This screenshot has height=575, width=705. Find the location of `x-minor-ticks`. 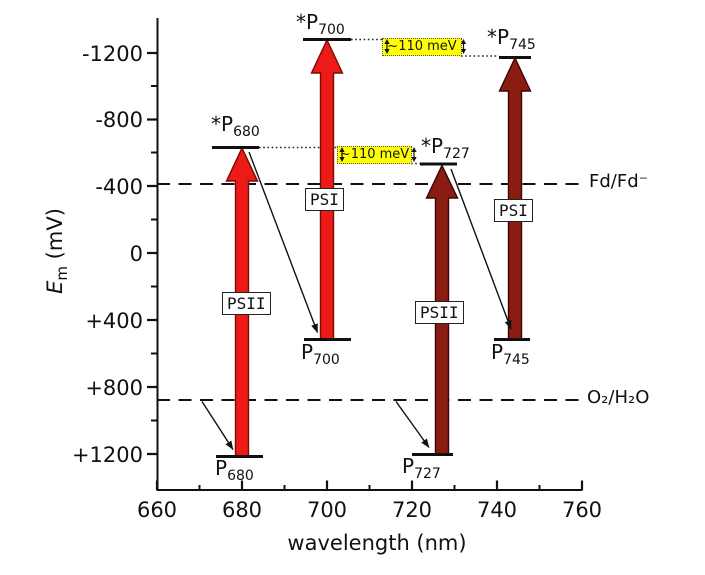

x-minor-ticks is located at coordinates (369, 487).